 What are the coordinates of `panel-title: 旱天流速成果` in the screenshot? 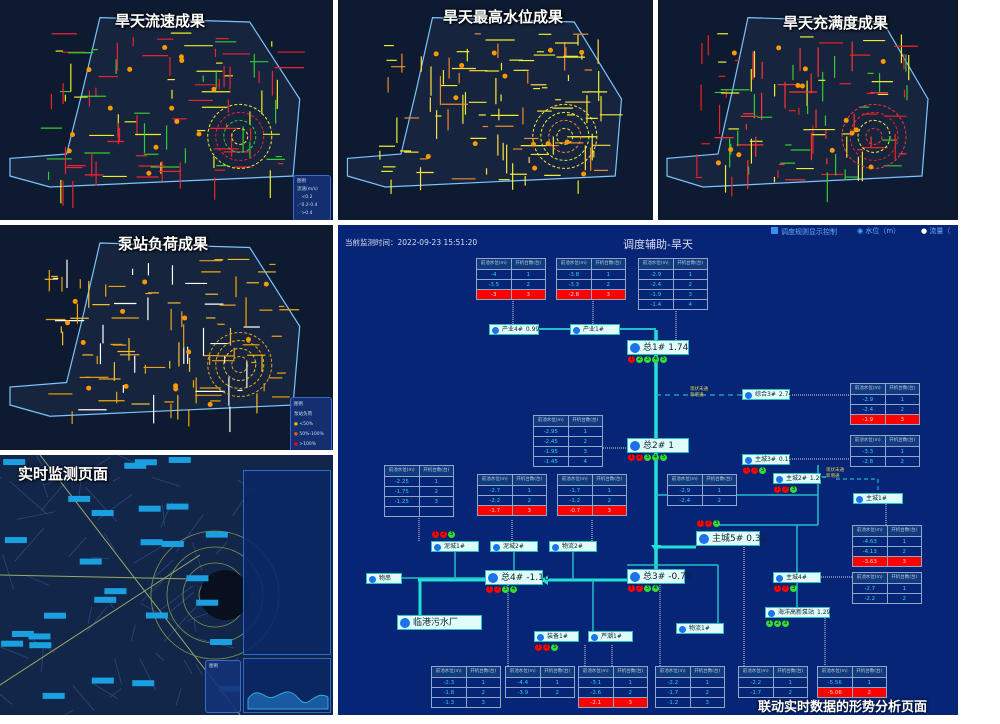 It's located at (160, 21).